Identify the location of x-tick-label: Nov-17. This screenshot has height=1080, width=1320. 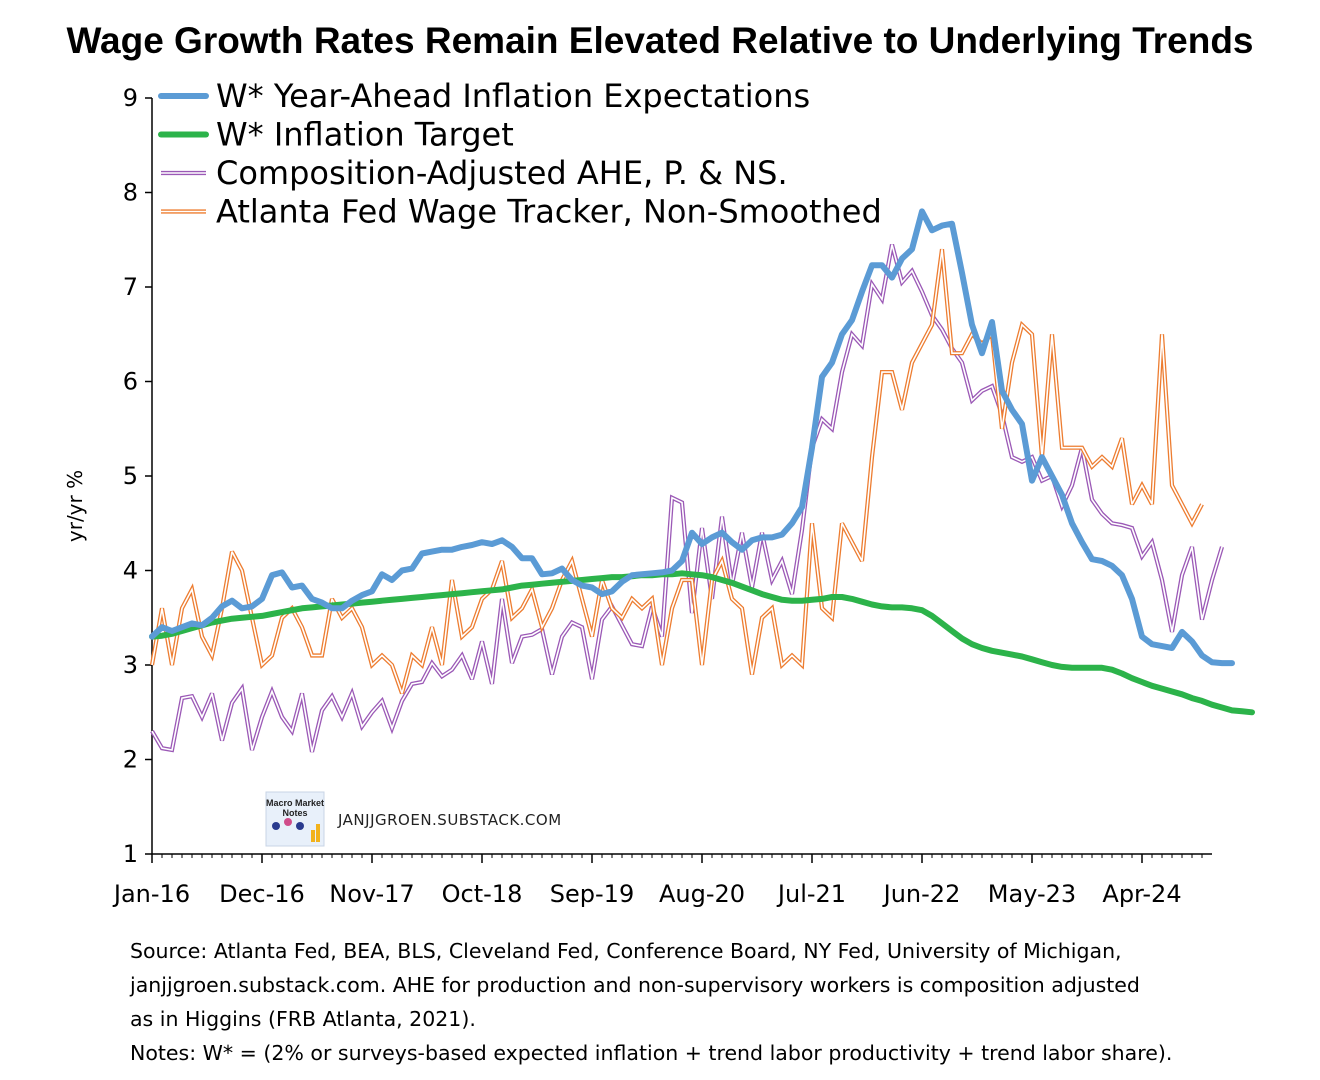
(371, 894).